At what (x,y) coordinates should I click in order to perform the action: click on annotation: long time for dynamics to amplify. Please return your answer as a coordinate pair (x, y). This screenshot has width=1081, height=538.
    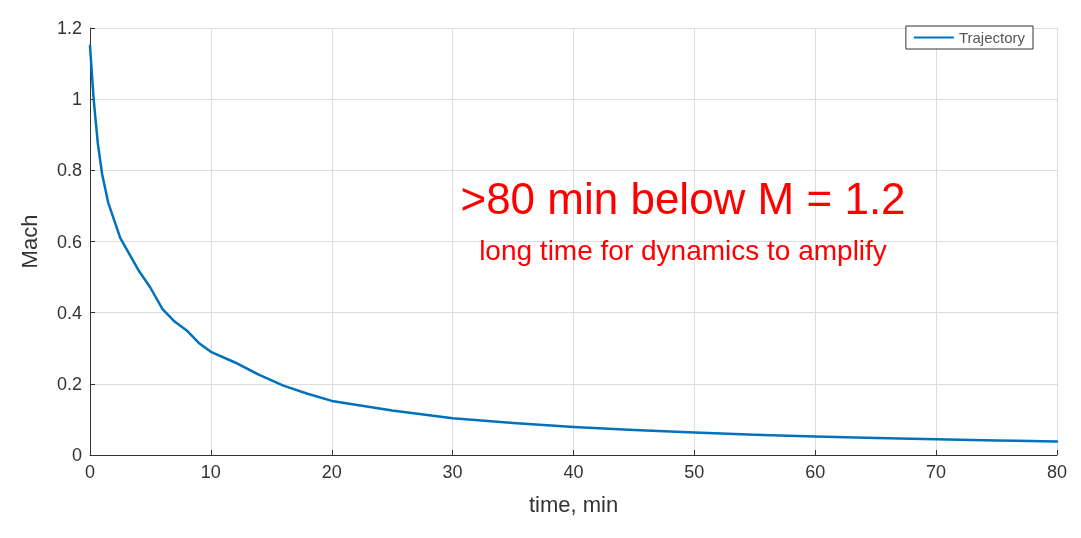
    Looking at the image, I should click on (683, 250).